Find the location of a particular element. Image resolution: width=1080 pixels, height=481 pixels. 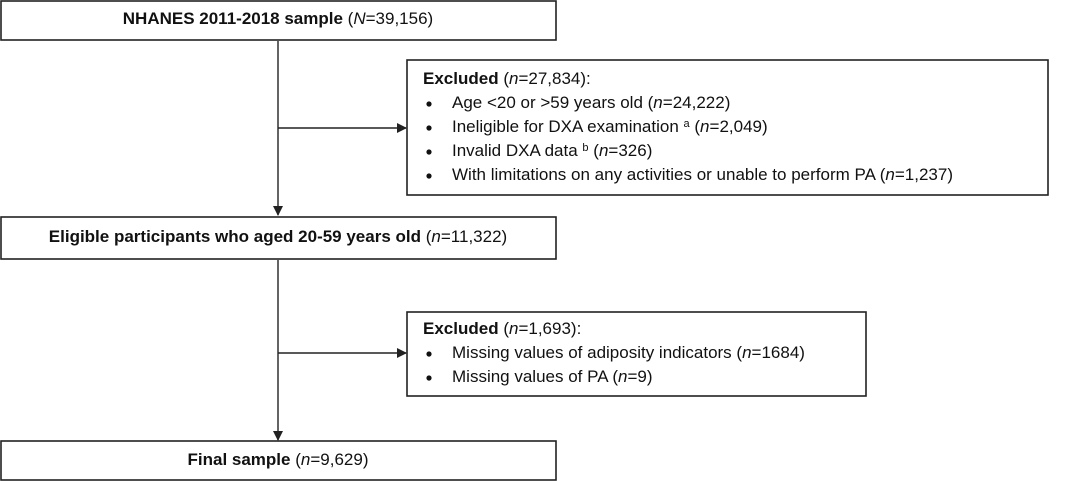

exclusion-item: Missing values of PA (n=9) is located at coordinates (552, 376).